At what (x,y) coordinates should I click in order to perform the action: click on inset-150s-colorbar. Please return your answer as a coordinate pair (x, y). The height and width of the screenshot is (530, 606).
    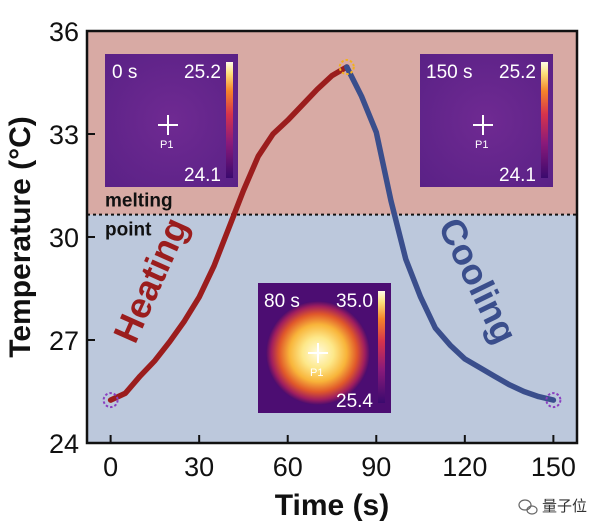
    Looking at the image, I should click on (544, 120).